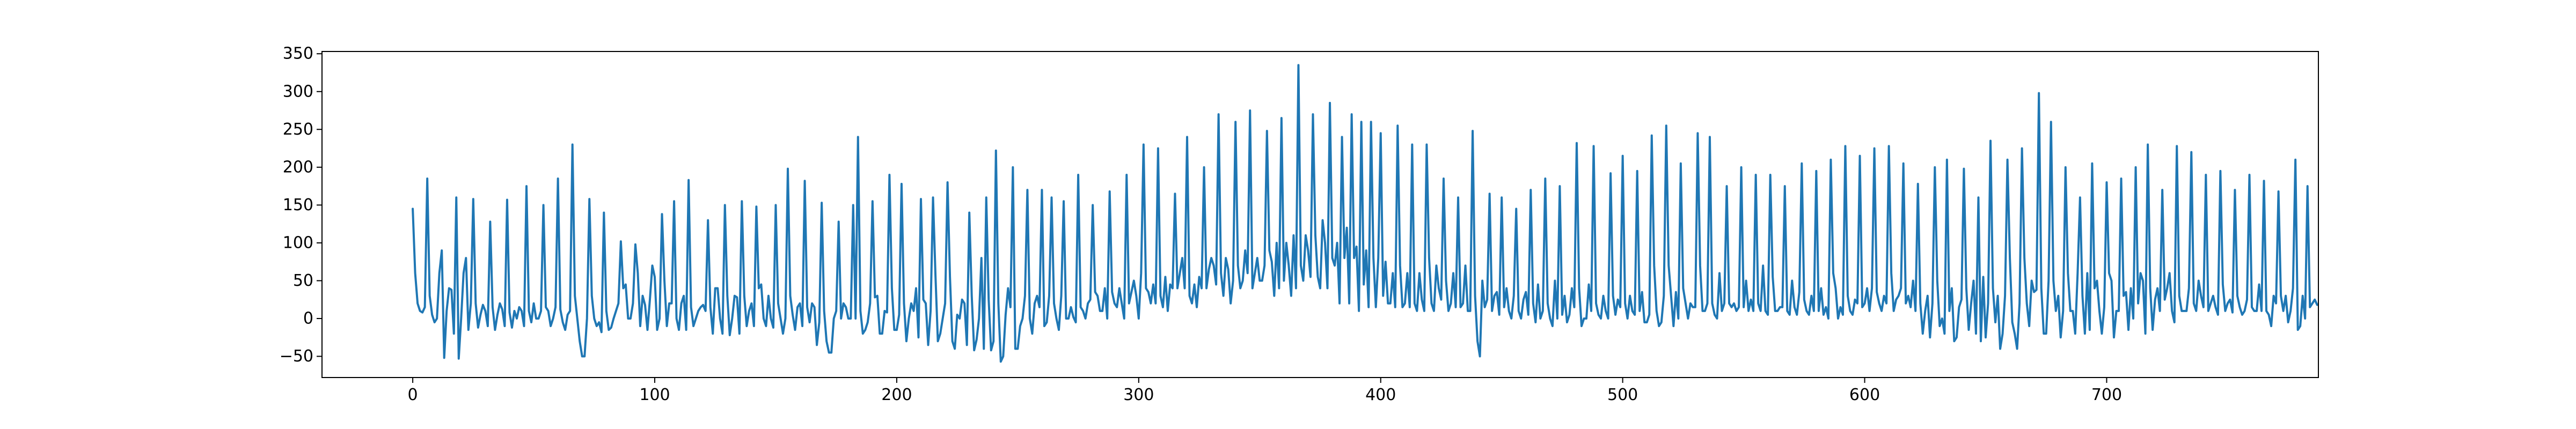 The image size is (2576, 429). Describe the element at coordinates (298, 129) in the screenshot. I see `y-tick-label: 250` at that location.